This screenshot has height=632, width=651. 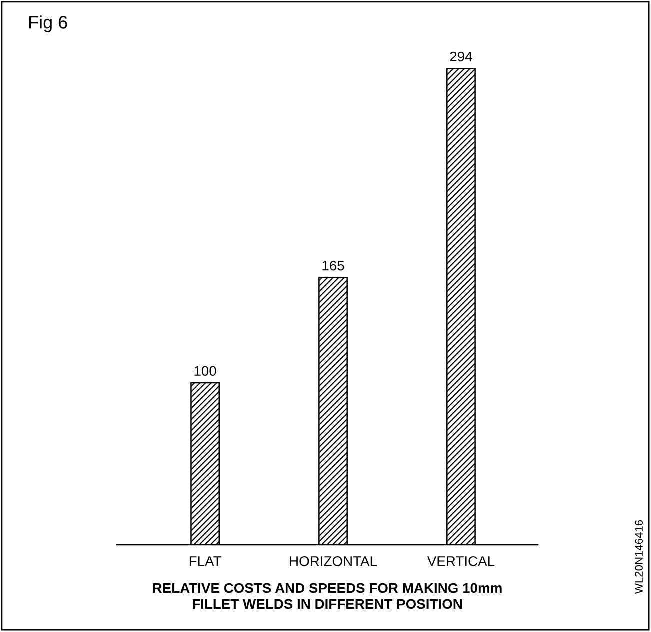 I want to click on x-axis-title: RELATIVE COSTS AND SPEEDS FOR MAKING 10mm FILLET WELDS IN DIFFERENT POSITION, so click(x=327, y=596).